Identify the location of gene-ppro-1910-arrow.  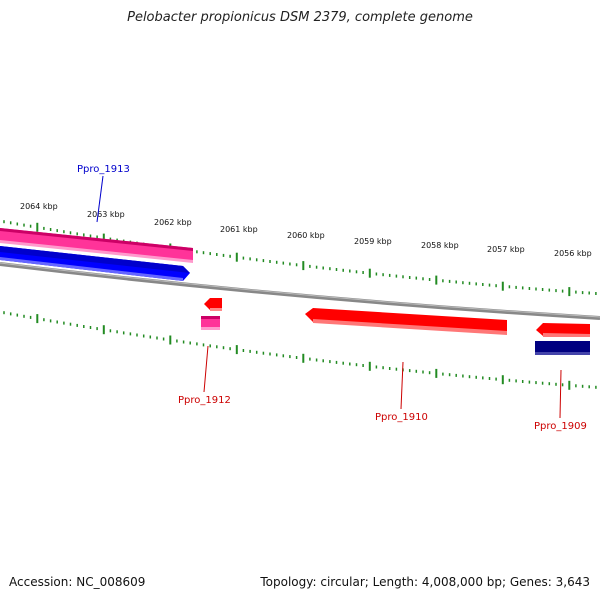
(406, 321).